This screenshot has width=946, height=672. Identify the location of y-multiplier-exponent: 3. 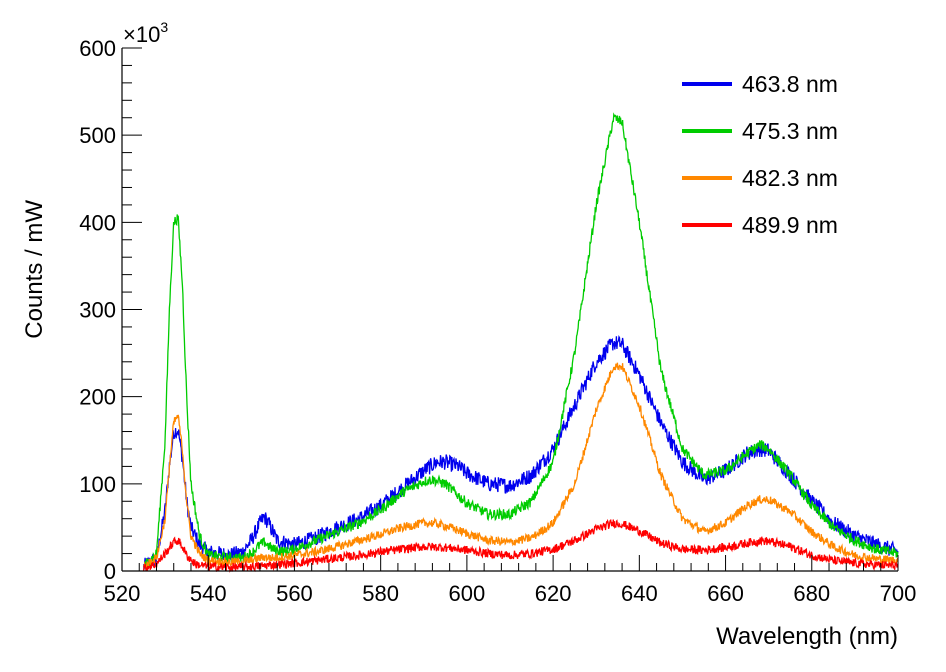
(164, 27).